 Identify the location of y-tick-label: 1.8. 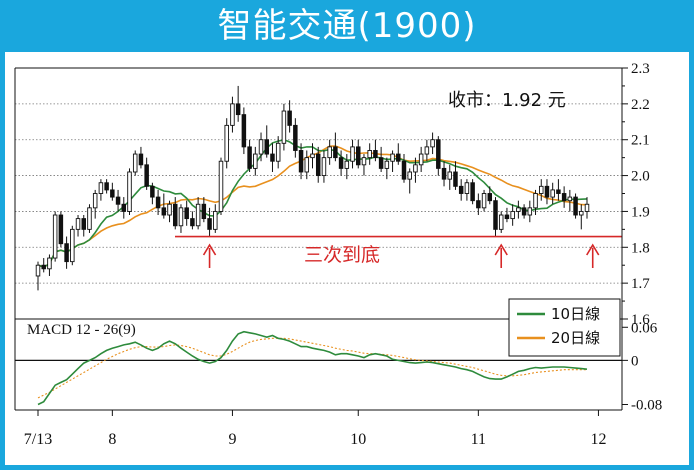
(640, 248).